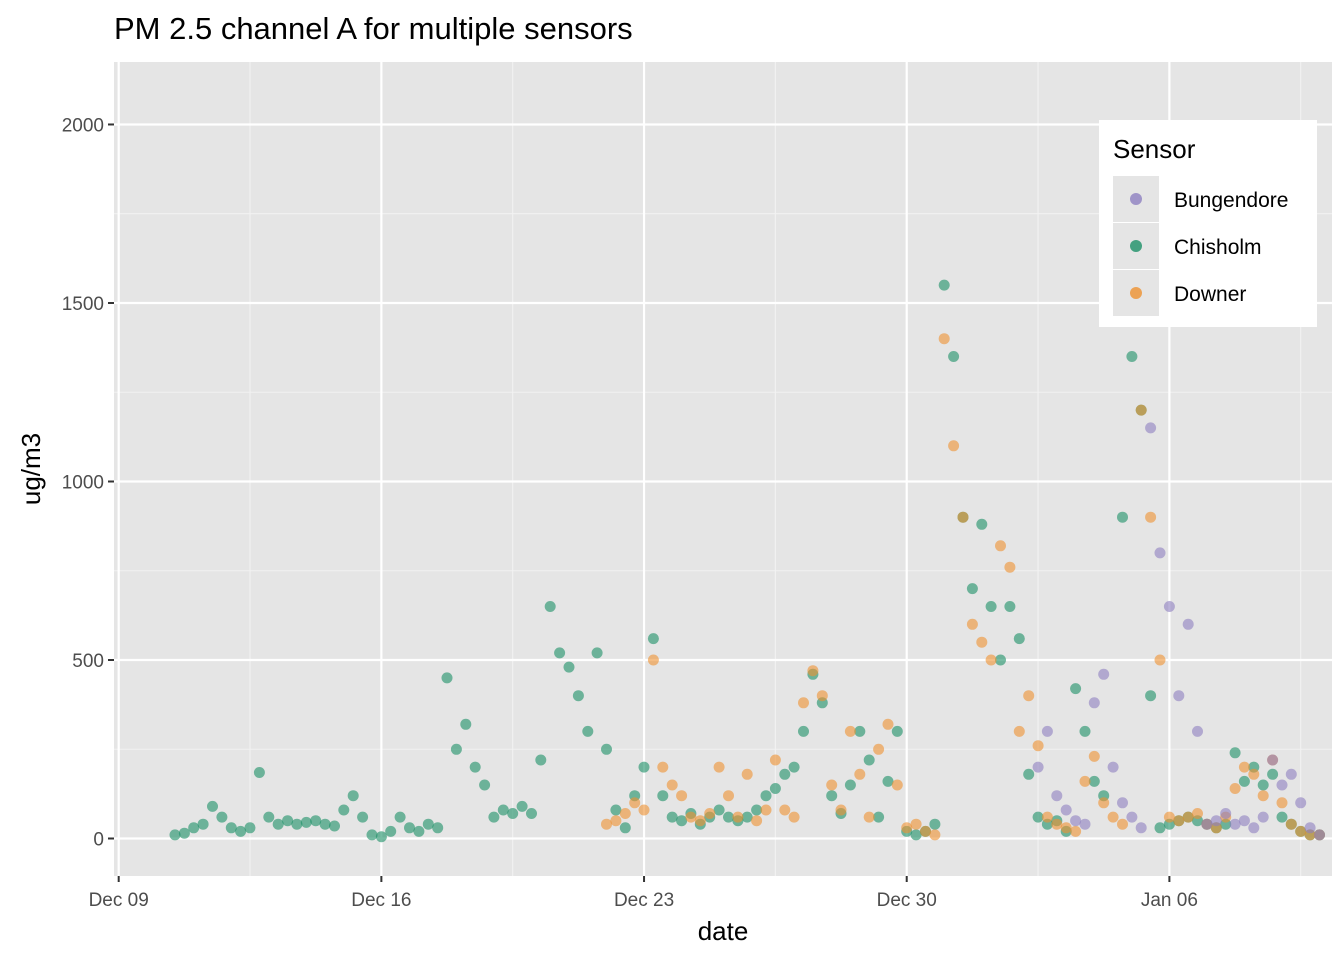 Image resolution: width=1344 pixels, height=960 pixels. What do you see at coordinates (1154, 149) in the screenshot?
I see `legend-title: Sensor` at bounding box center [1154, 149].